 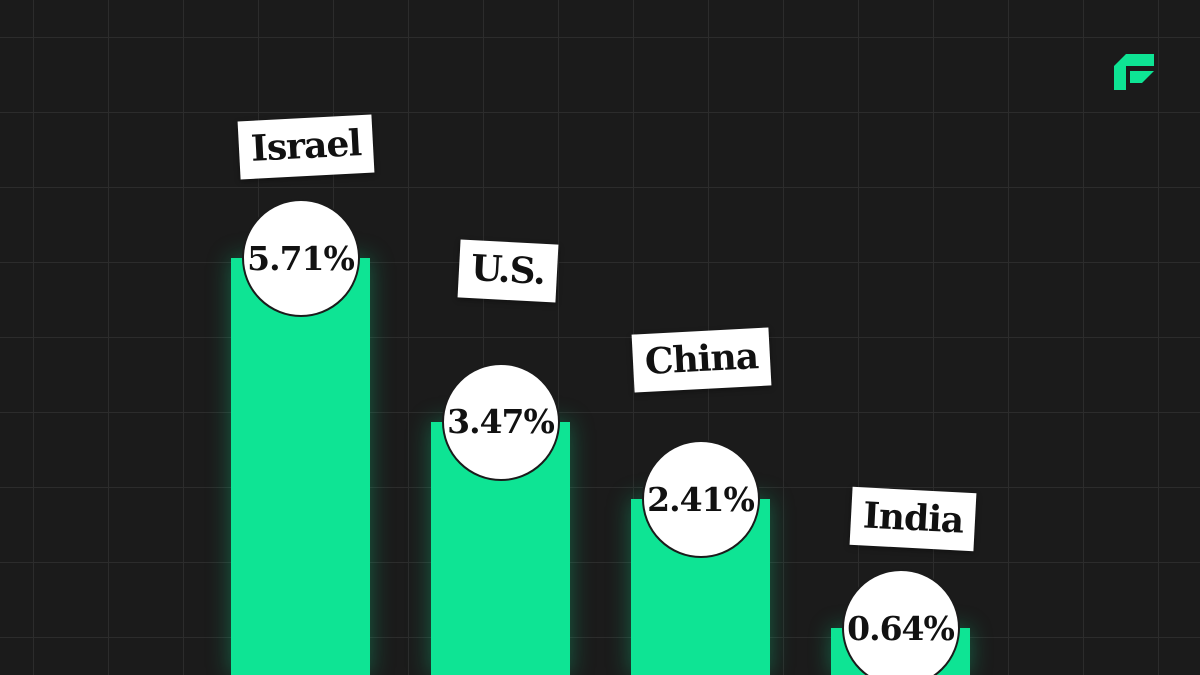 What do you see at coordinates (306, 147) in the screenshot?
I see `category-label: Israel` at bounding box center [306, 147].